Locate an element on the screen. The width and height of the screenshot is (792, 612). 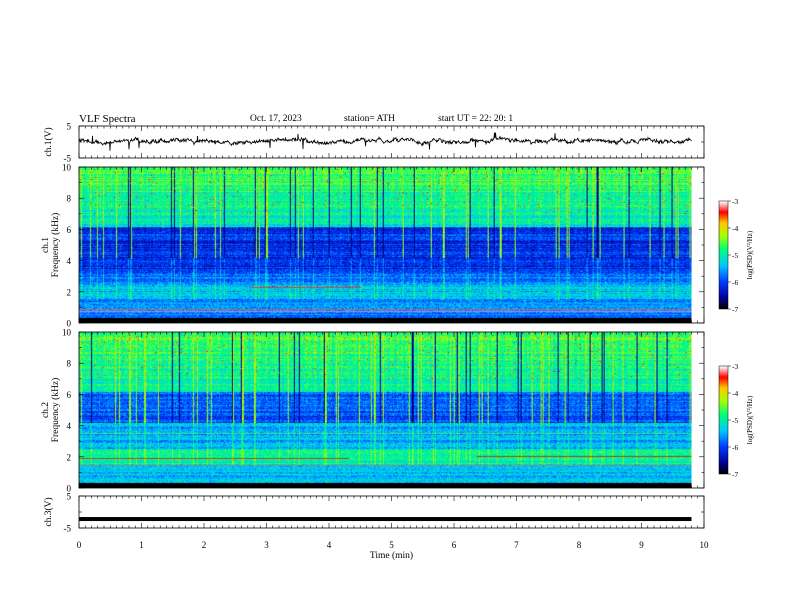
station-label: station= ATH is located at coordinates (370, 119).